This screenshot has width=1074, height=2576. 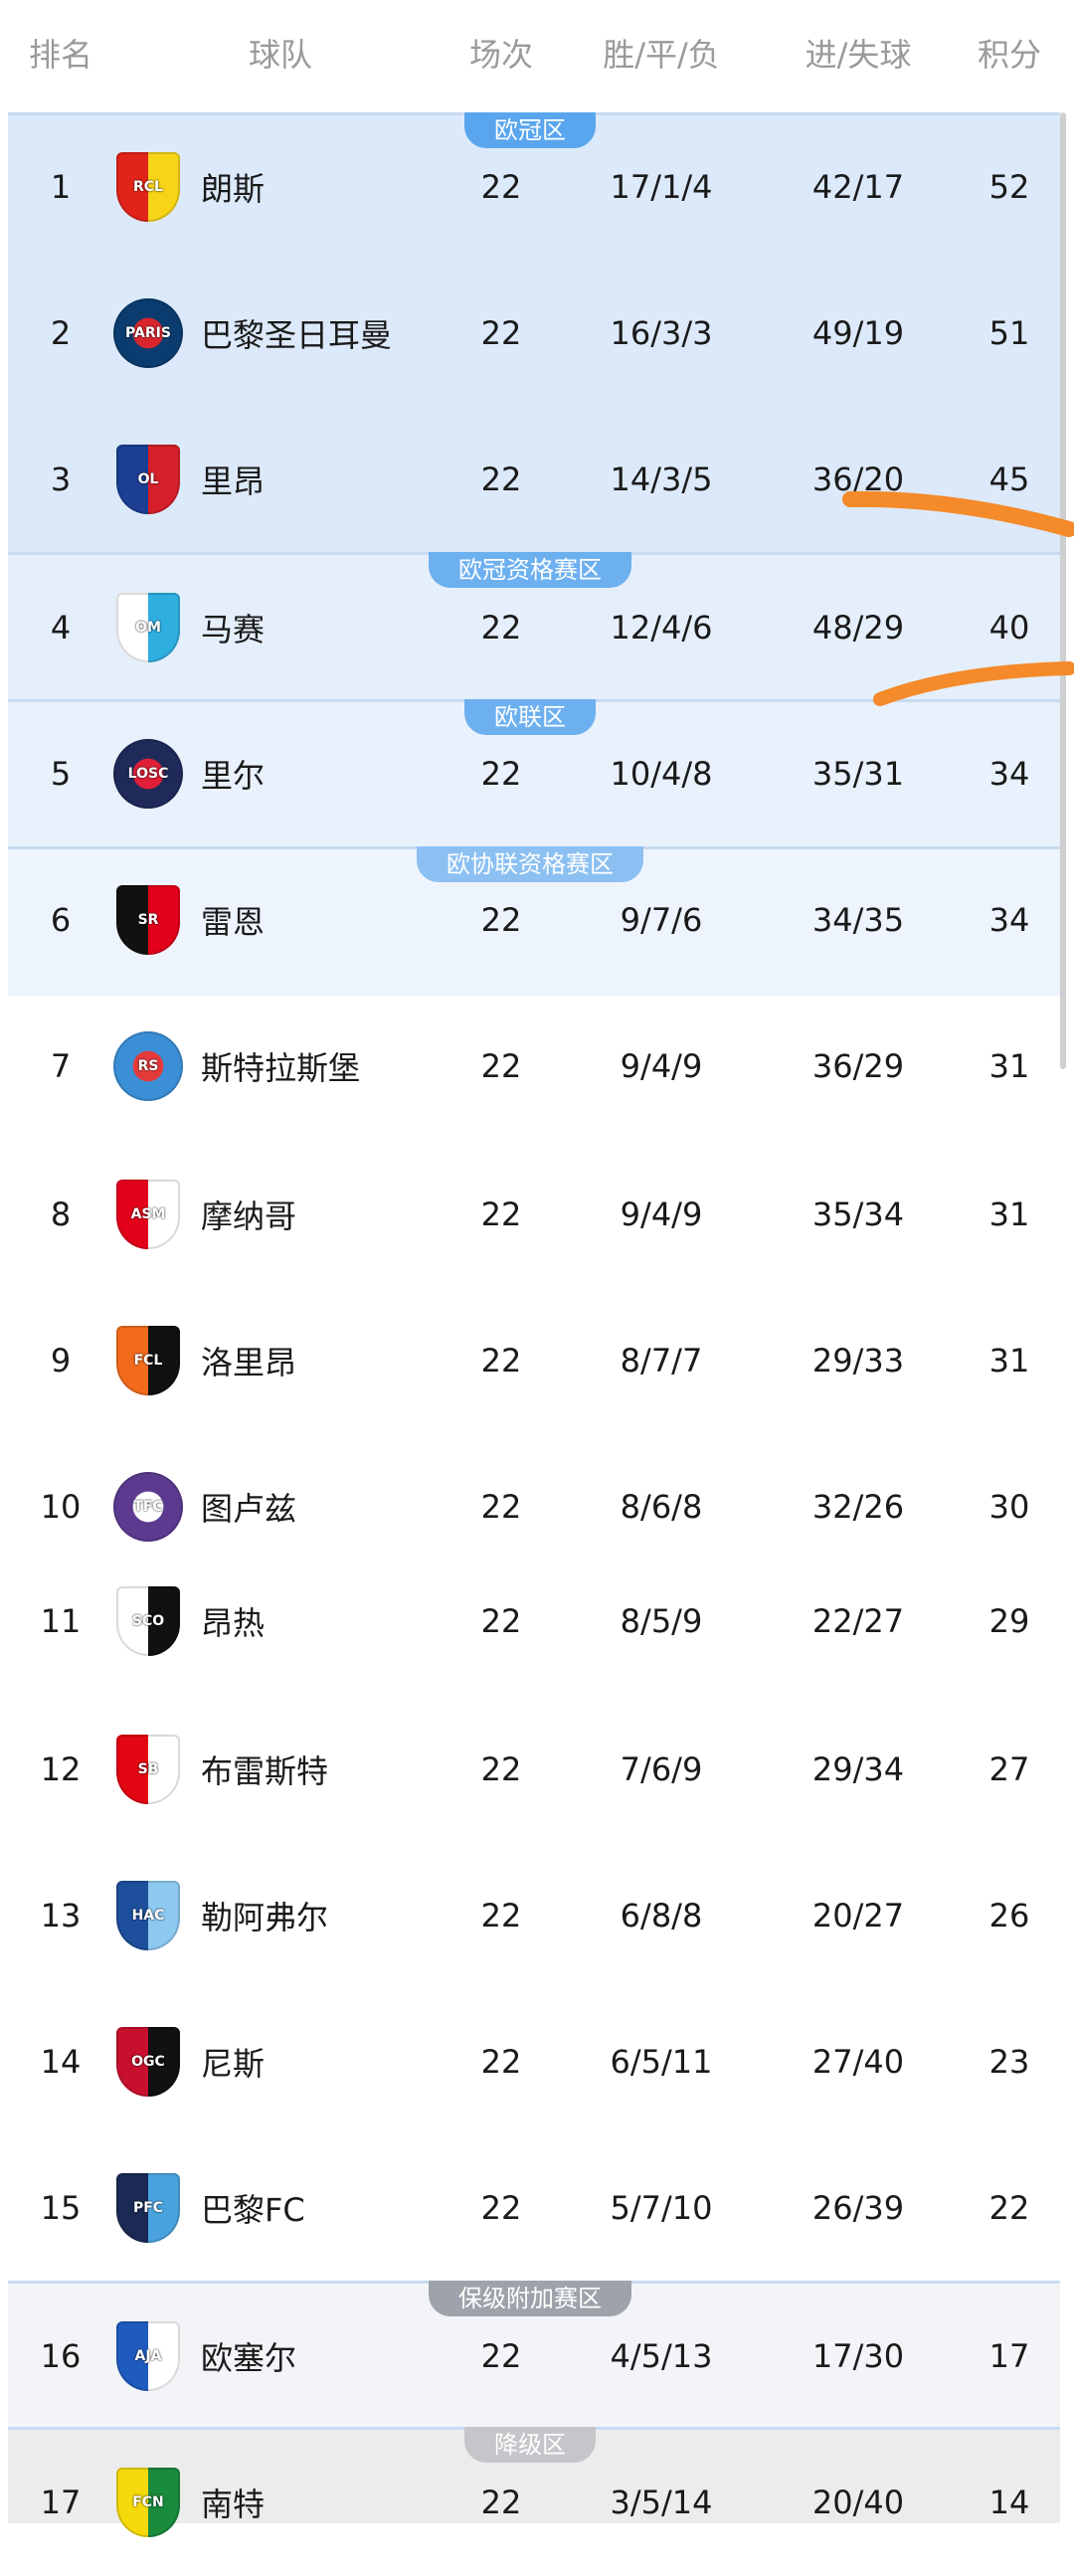 What do you see at coordinates (527, 1066) in the screenshot?
I see `table-row: 7 22 9/4/9 36/29 31 斯特拉斯堡 RS` at bounding box center [527, 1066].